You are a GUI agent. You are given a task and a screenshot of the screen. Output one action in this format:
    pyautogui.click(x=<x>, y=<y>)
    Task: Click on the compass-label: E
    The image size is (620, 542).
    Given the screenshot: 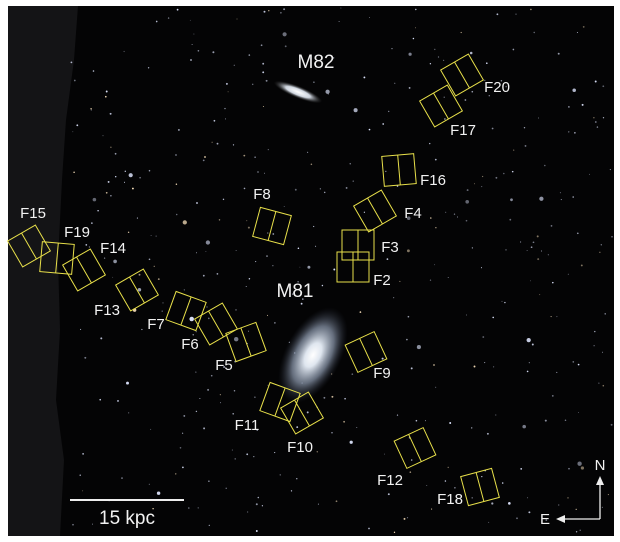 What is the action you would take?
    pyautogui.click(x=545, y=519)
    